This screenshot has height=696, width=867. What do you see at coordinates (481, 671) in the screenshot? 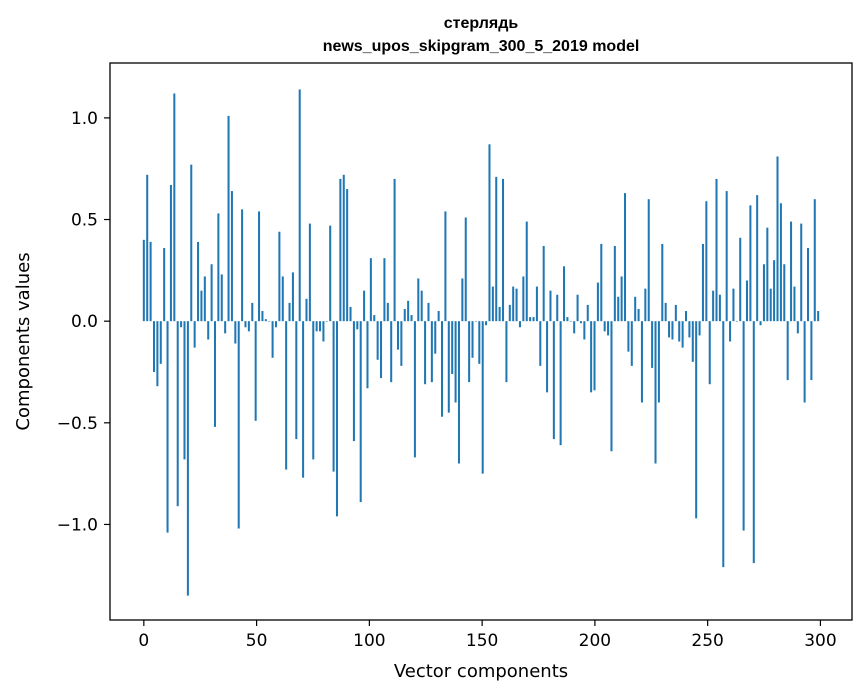
I see `x-axis-label: Vector components` at bounding box center [481, 671].